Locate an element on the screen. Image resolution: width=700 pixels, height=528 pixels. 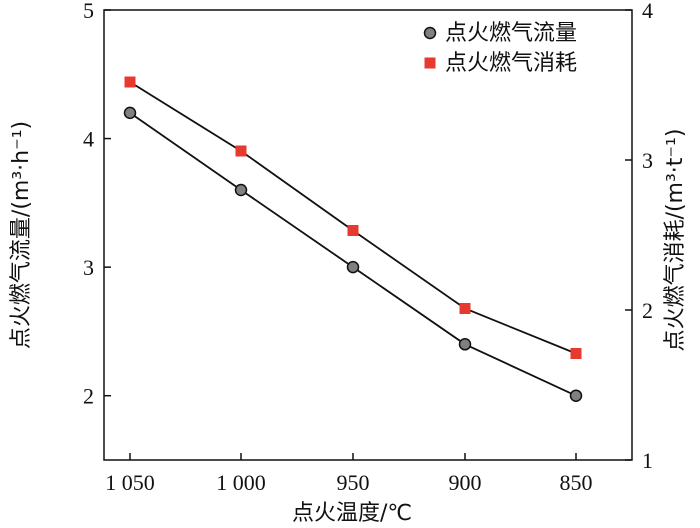
y-axis-left-title: 点火燃气流量/(m³·h⁻¹) is located at coordinates (21, 235).